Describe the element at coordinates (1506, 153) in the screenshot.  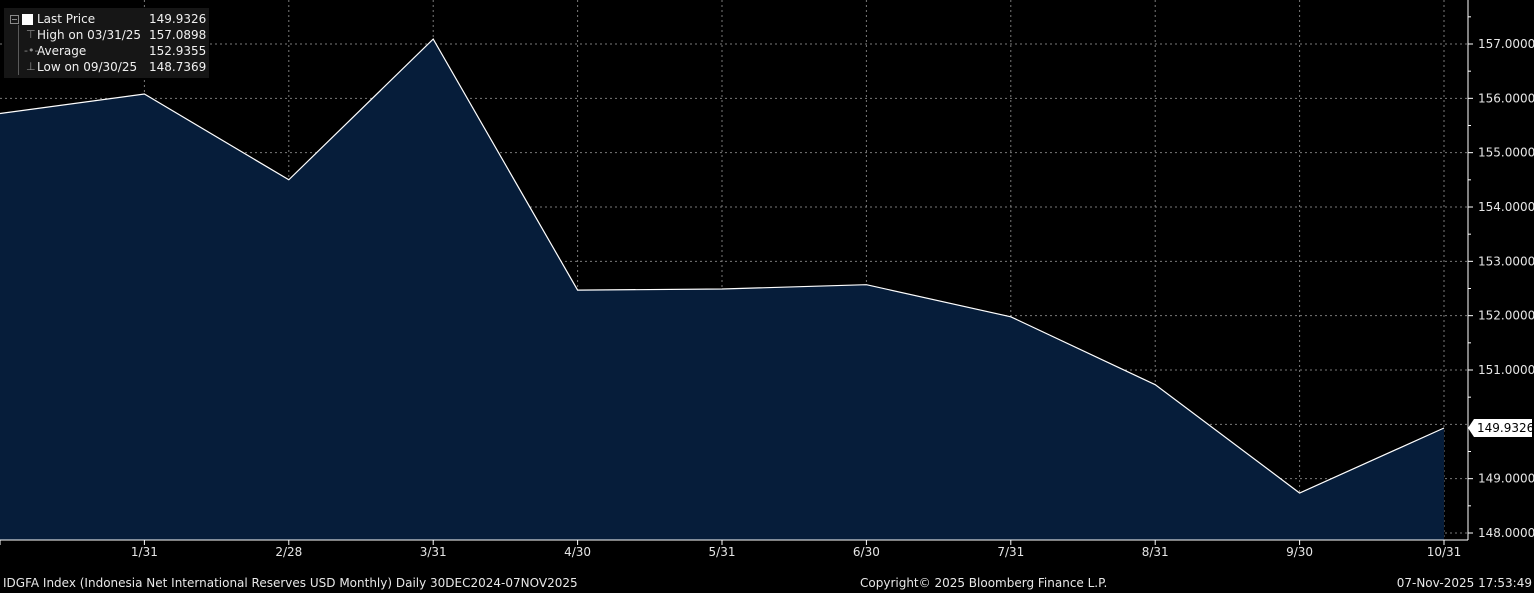
I see `y-tick-label: 155.0000` at that location.